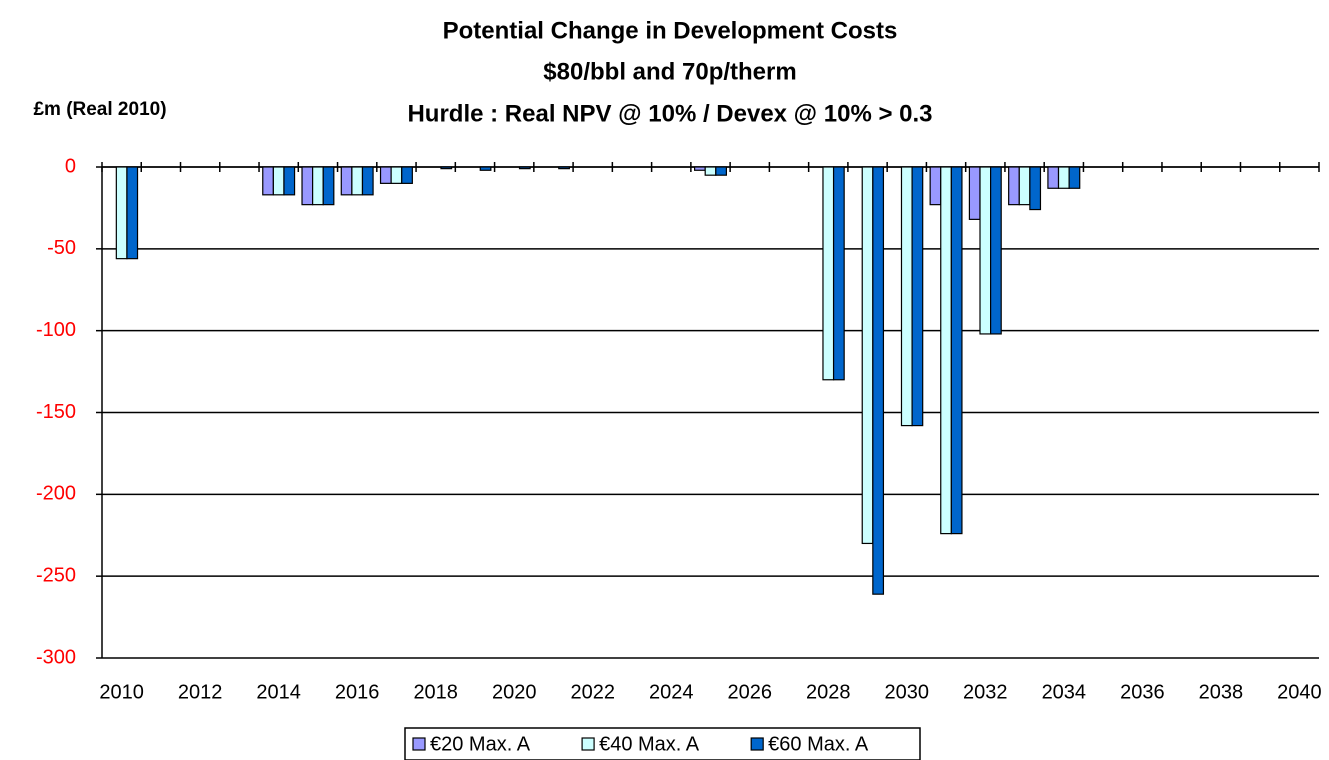  Describe the element at coordinates (671, 692) in the screenshot. I see `x-tick-label: 2024` at that location.